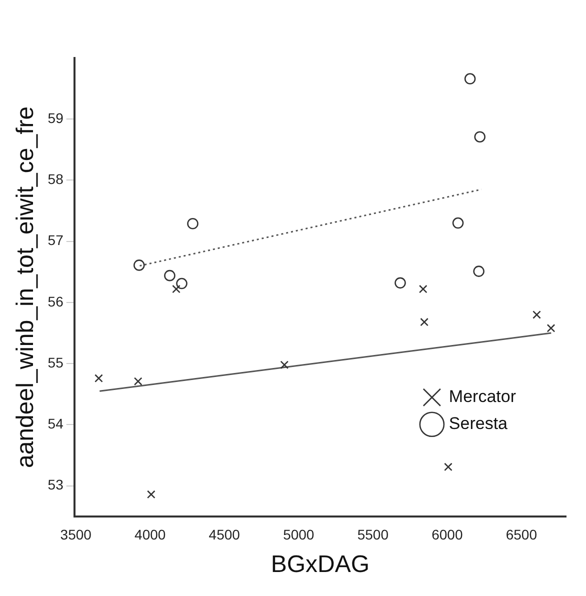  Describe the element at coordinates (56, 179) in the screenshot. I see `y-tick-label: 58` at that location.